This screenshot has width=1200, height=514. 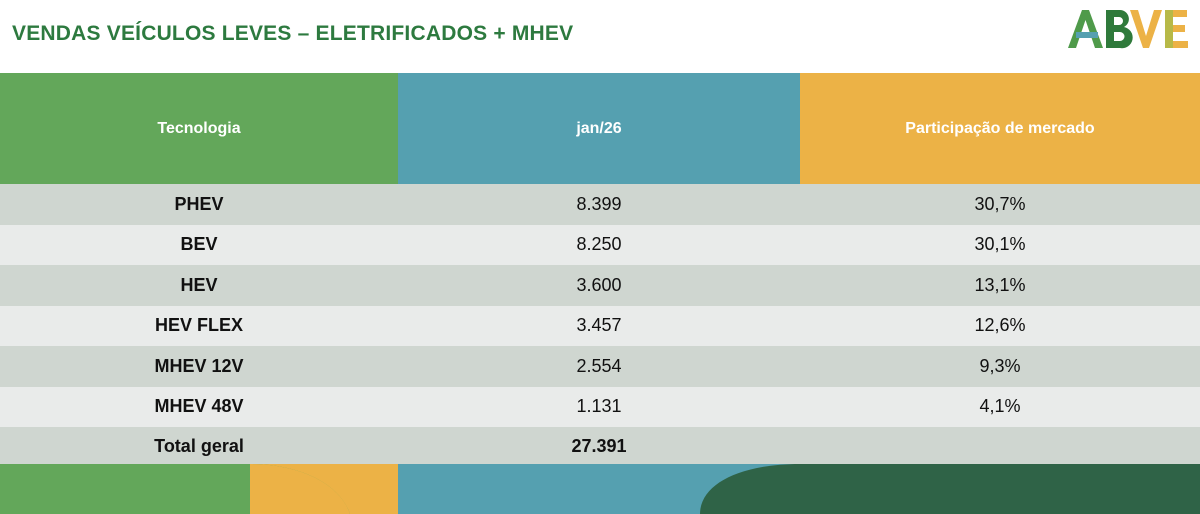 What do you see at coordinates (199, 128) in the screenshot?
I see `column-header-tecnologia: Tecnologia` at bounding box center [199, 128].